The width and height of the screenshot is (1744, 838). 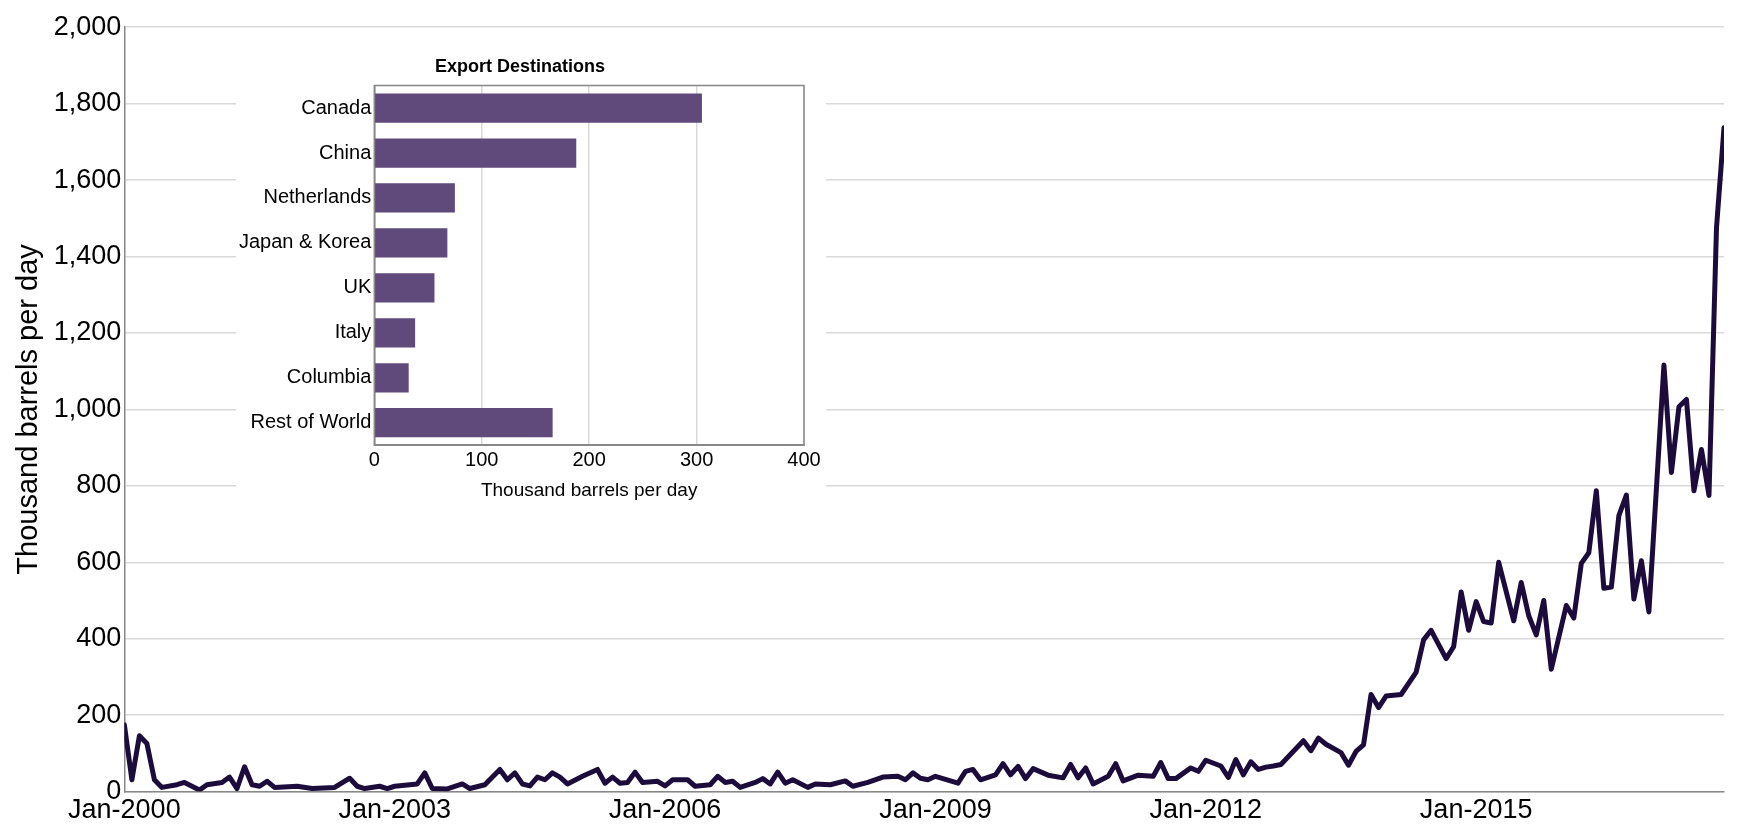 What do you see at coordinates (804, 458) in the screenshot?
I see `x-tick-label: 400` at bounding box center [804, 458].